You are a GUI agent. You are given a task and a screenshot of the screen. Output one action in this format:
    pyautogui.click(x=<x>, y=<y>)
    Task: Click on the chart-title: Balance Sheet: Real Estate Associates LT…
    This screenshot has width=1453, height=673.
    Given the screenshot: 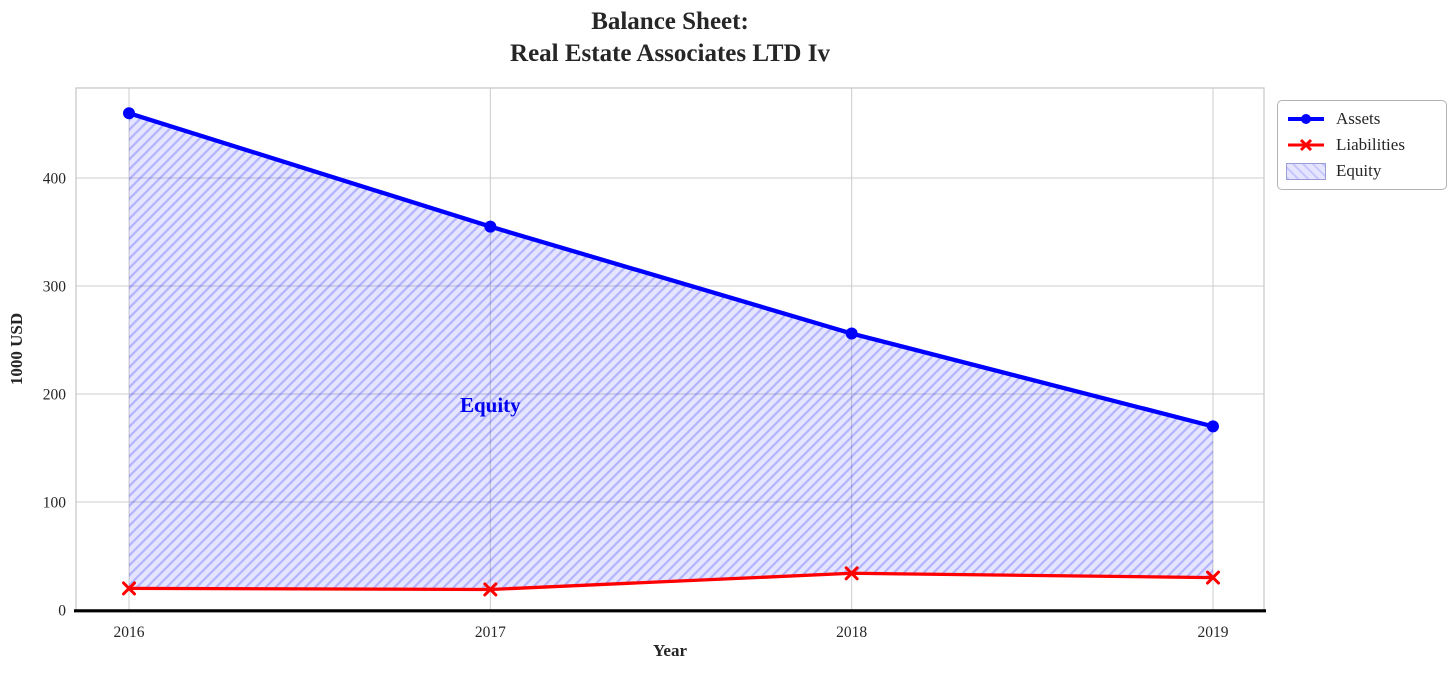 What is the action you would take?
    pyautogui.click(x=670, y=37)
    